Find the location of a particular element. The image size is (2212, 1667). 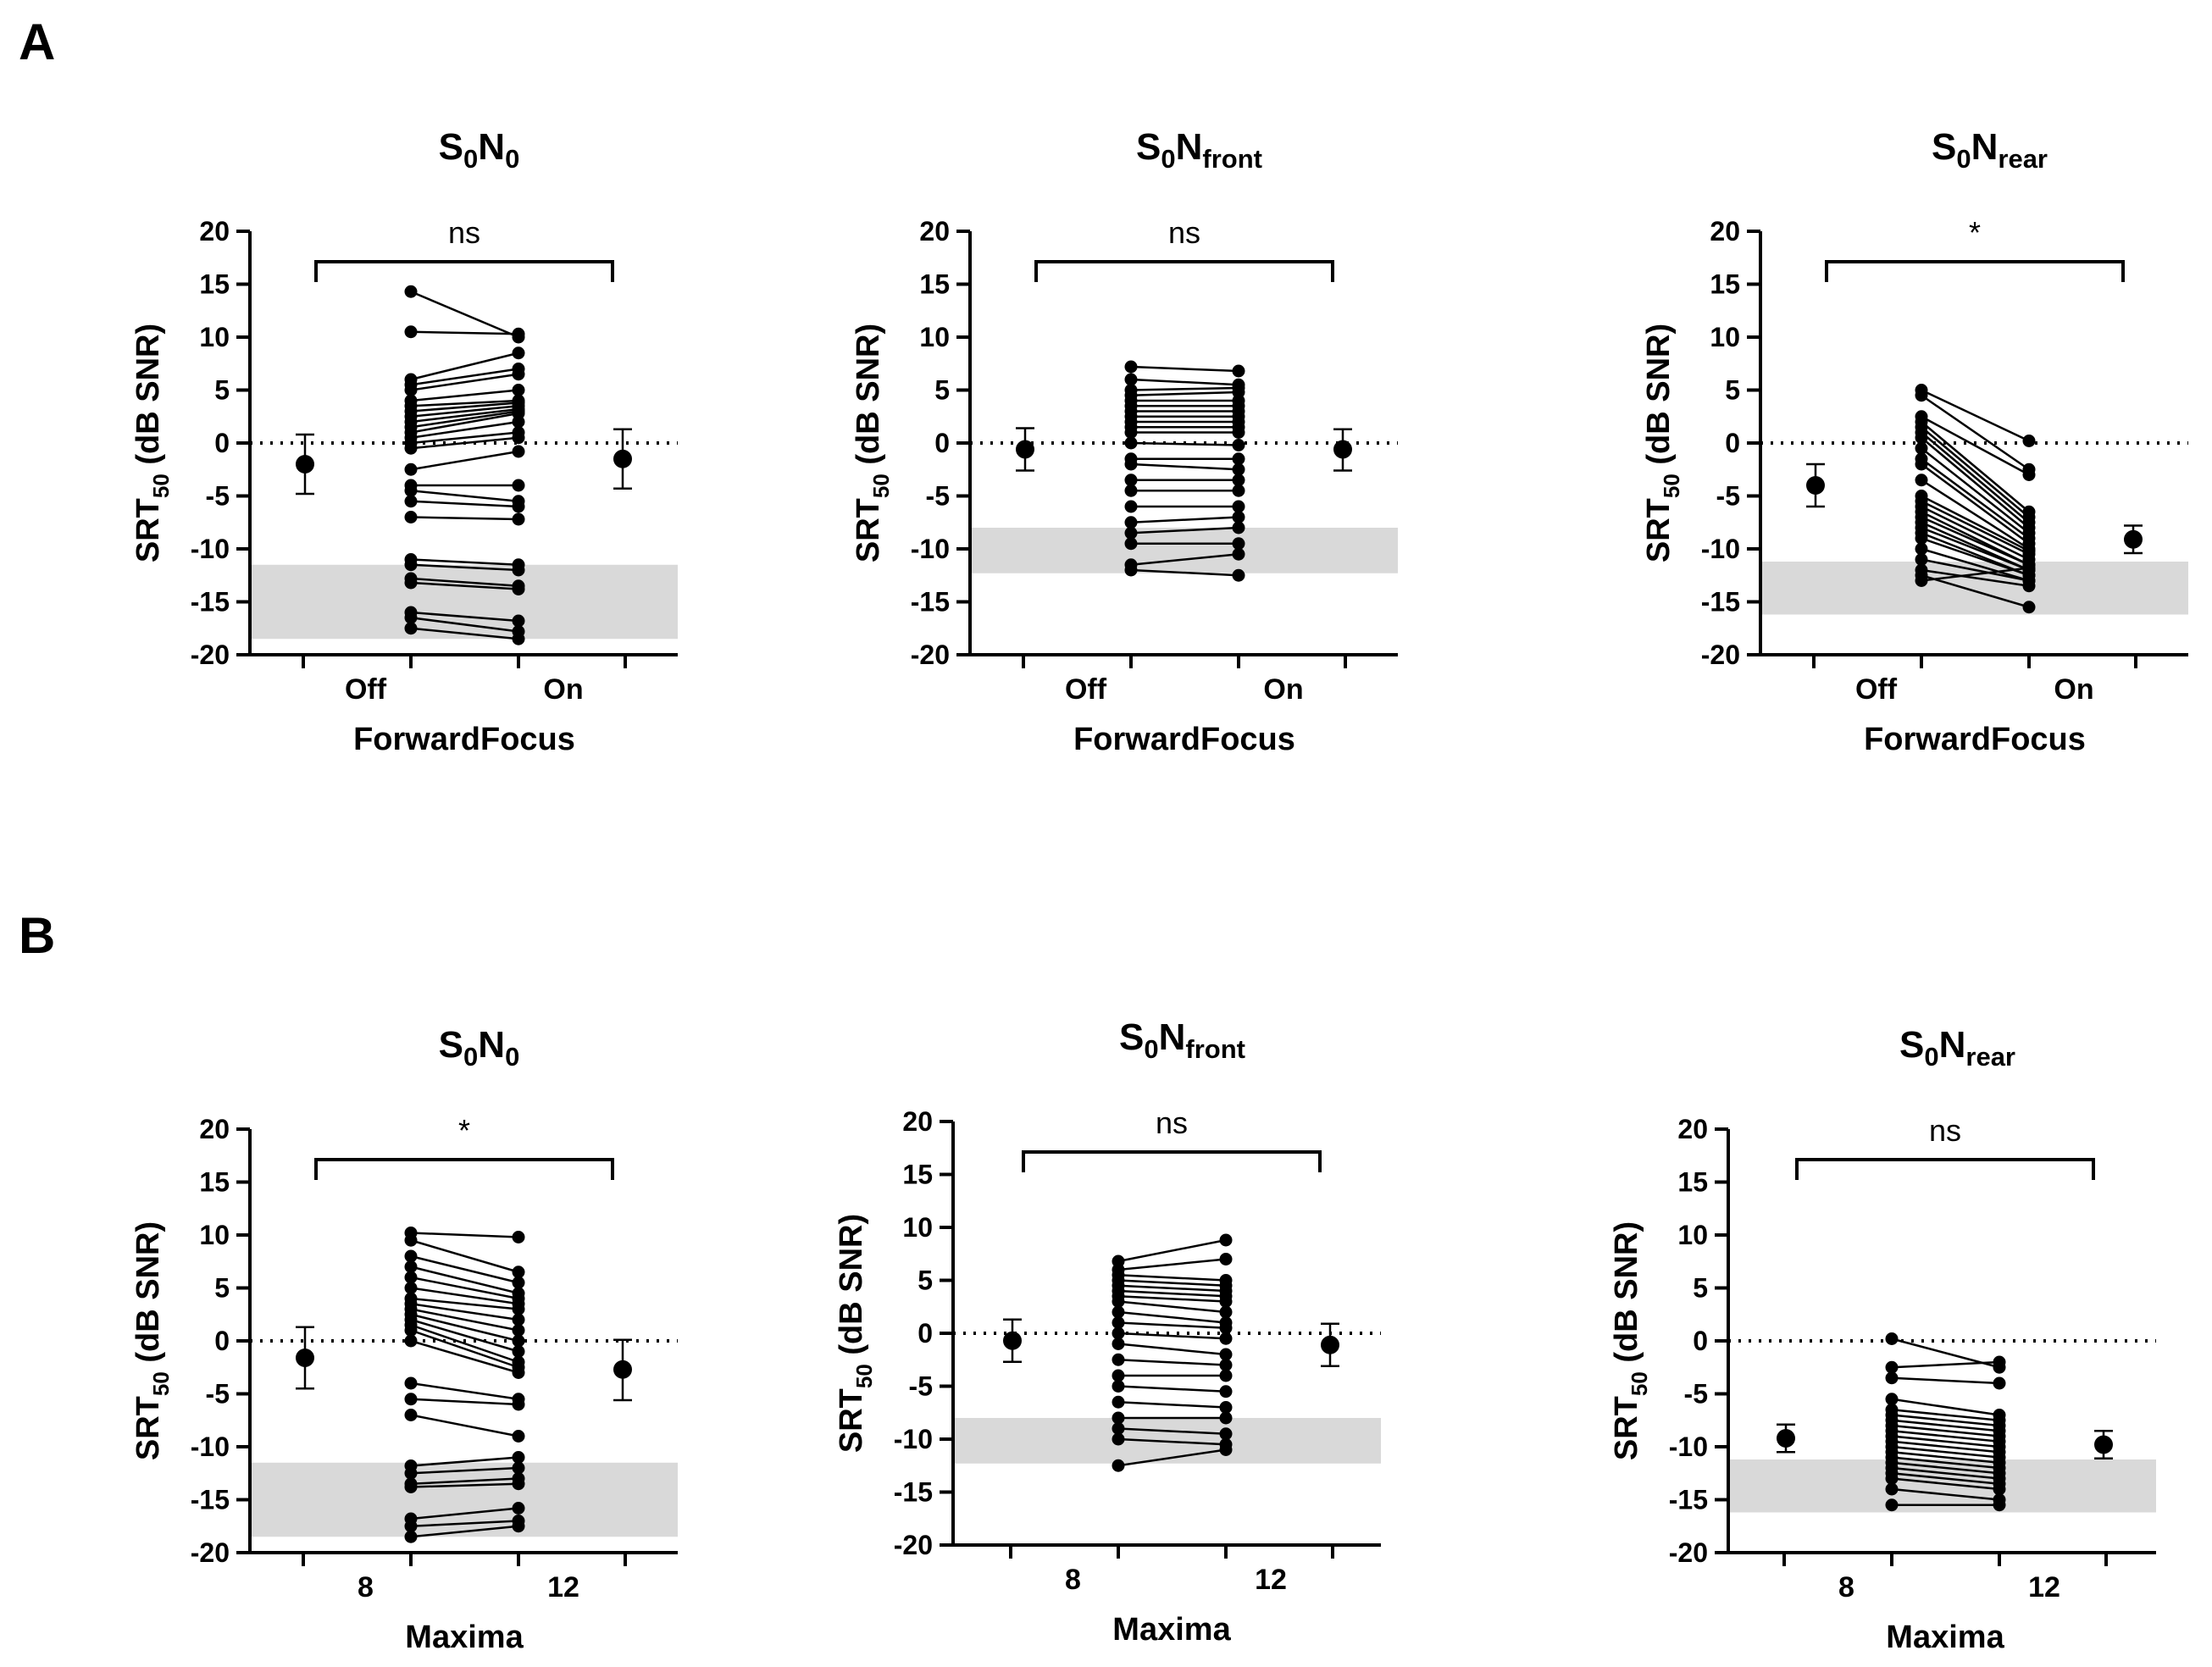

significance-bracket is located at coordinates (464, 1169).